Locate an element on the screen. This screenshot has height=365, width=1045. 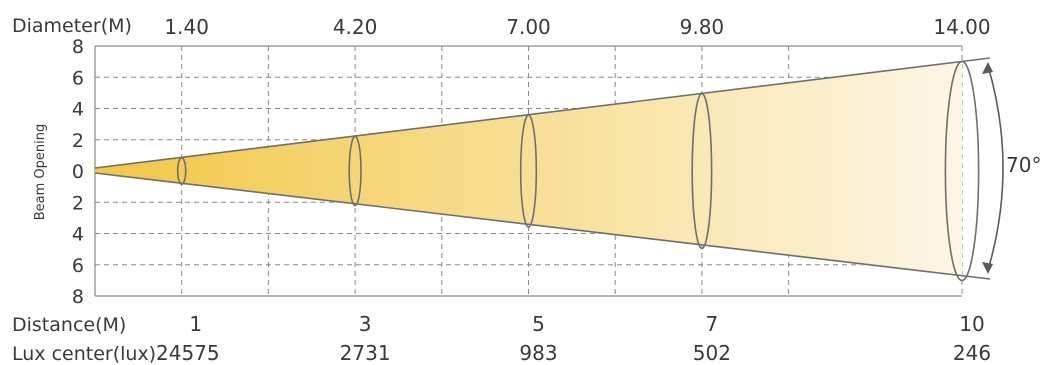
lux-value: 246 is located at coordinates (972, 353).